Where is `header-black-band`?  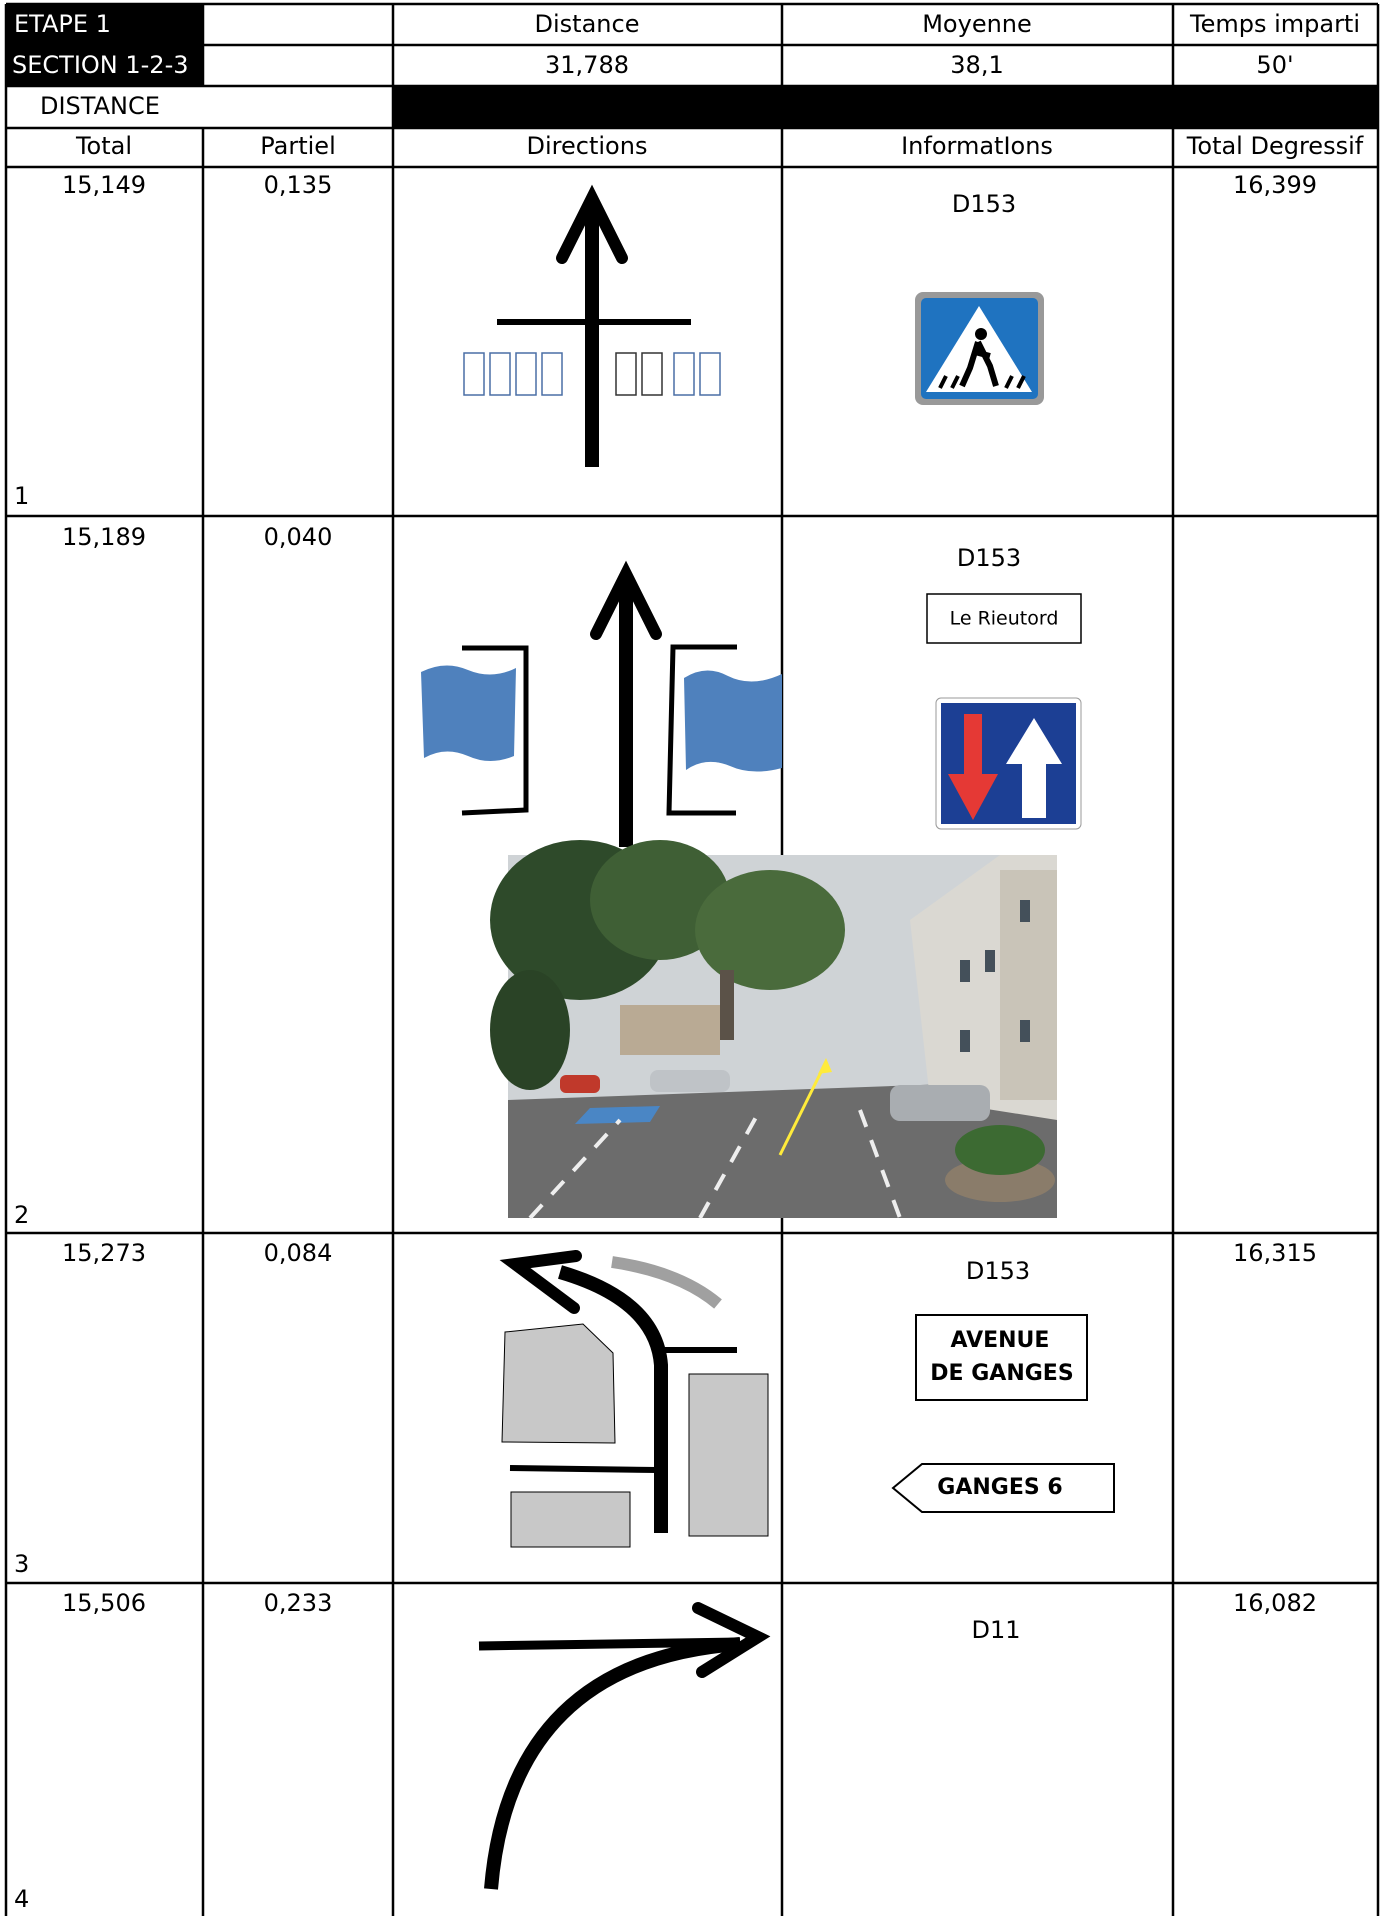 header-black-band is located at coordinates (885, 107).